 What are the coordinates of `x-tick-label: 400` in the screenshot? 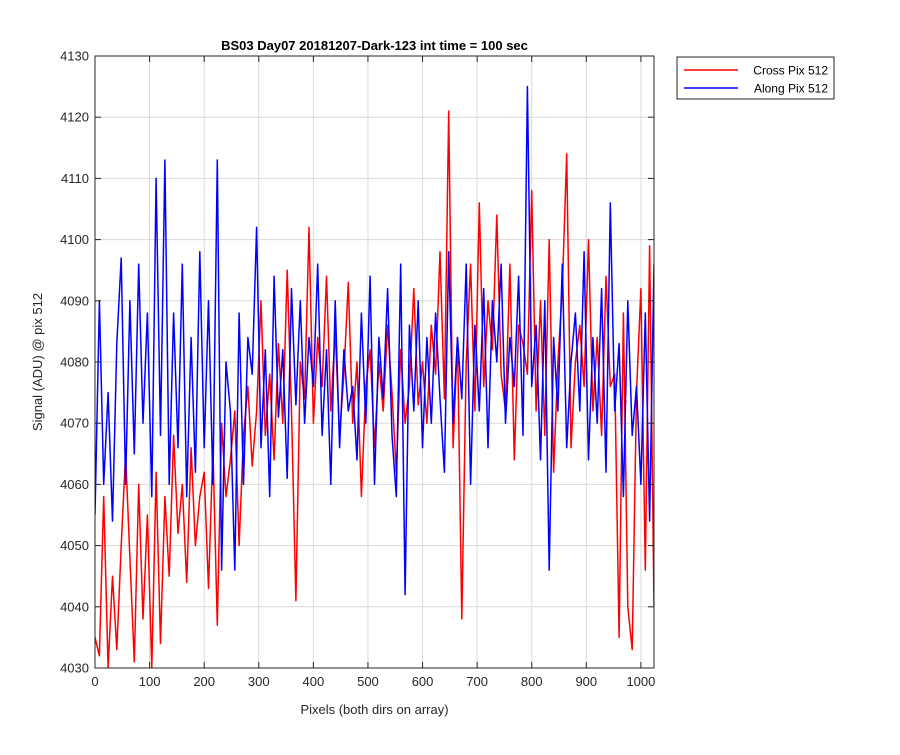 It's located at (314, 681).